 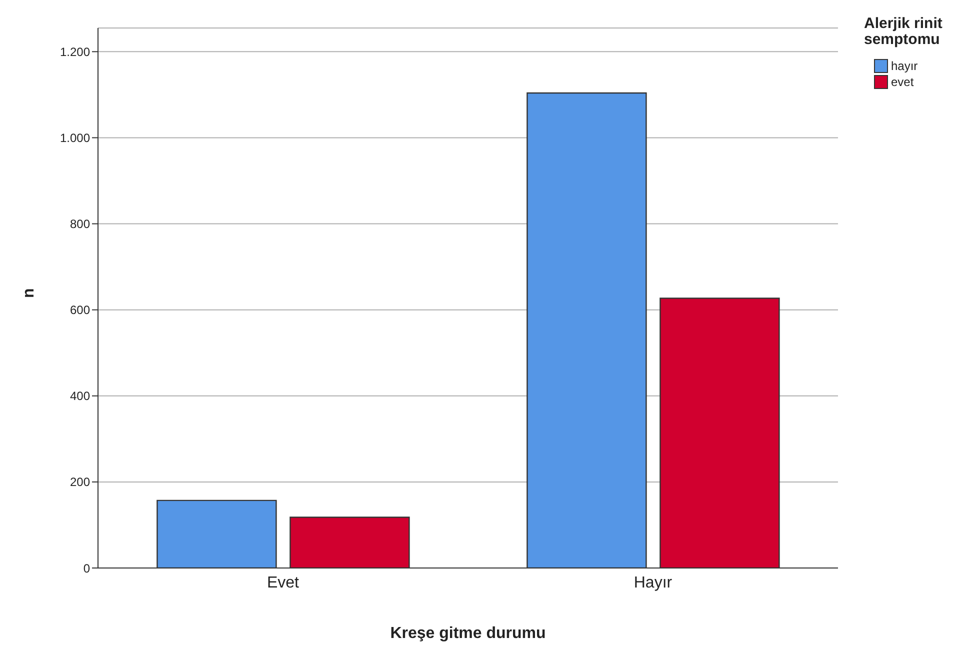 What do you see at coordinates (468, 633) in the screenshot?
I see `x-axis-title: Kreşe gitme durumu` at bounding box center [468, 633].